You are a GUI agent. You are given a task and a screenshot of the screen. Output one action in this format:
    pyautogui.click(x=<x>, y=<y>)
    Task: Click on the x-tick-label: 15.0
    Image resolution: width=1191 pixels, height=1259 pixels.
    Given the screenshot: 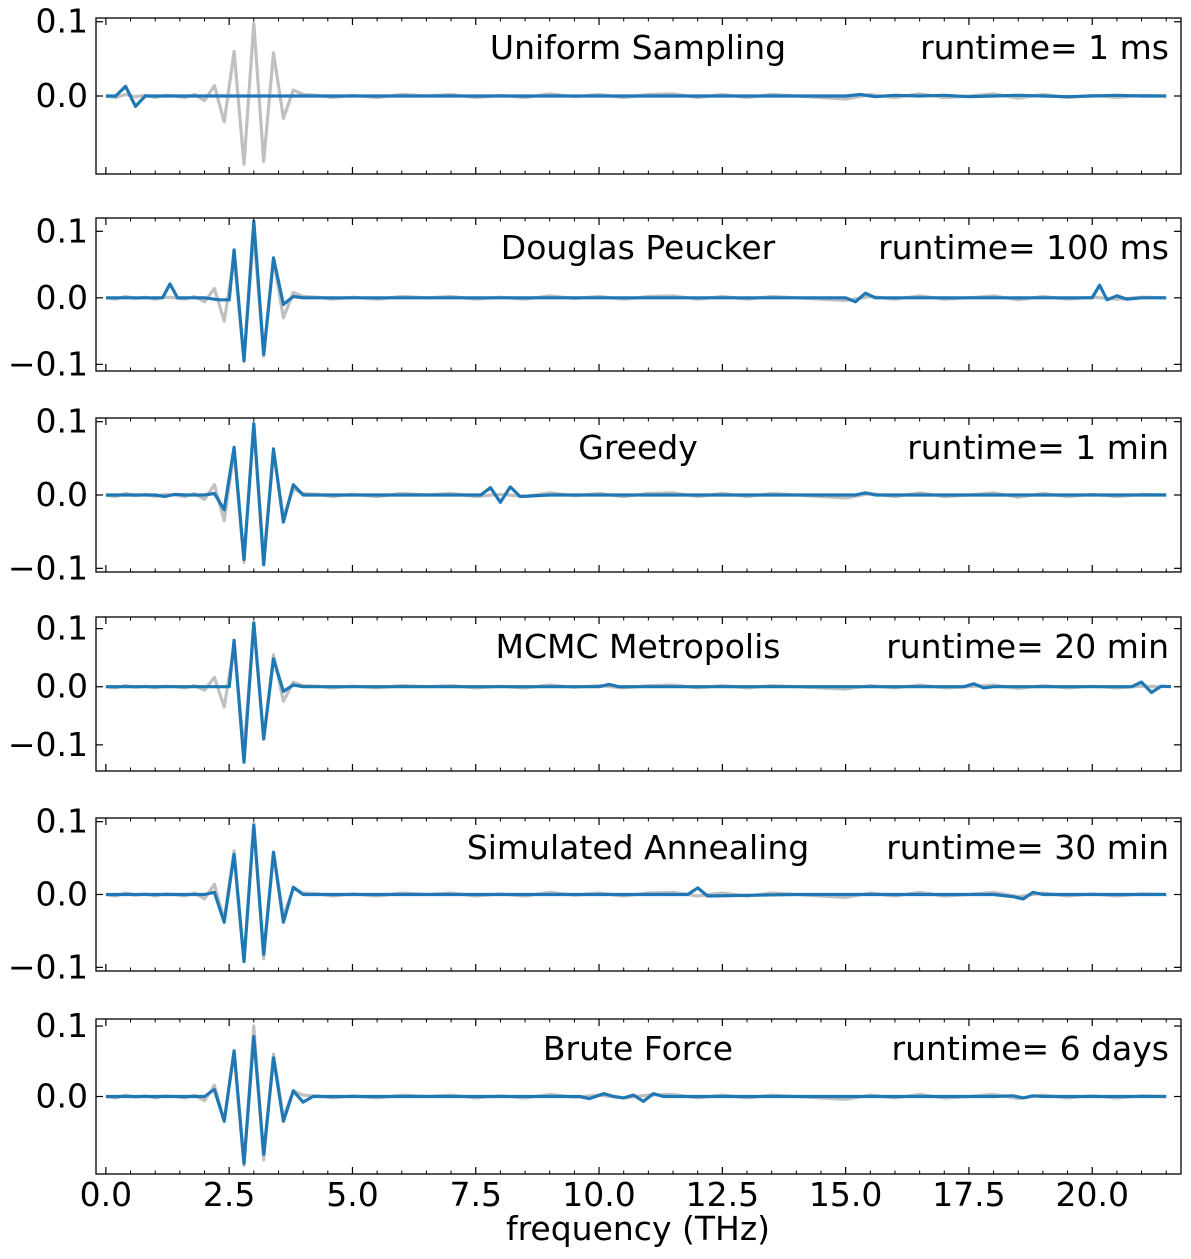 What is the action you would take?
    pyautogui.click(x=845, y=1194)
    